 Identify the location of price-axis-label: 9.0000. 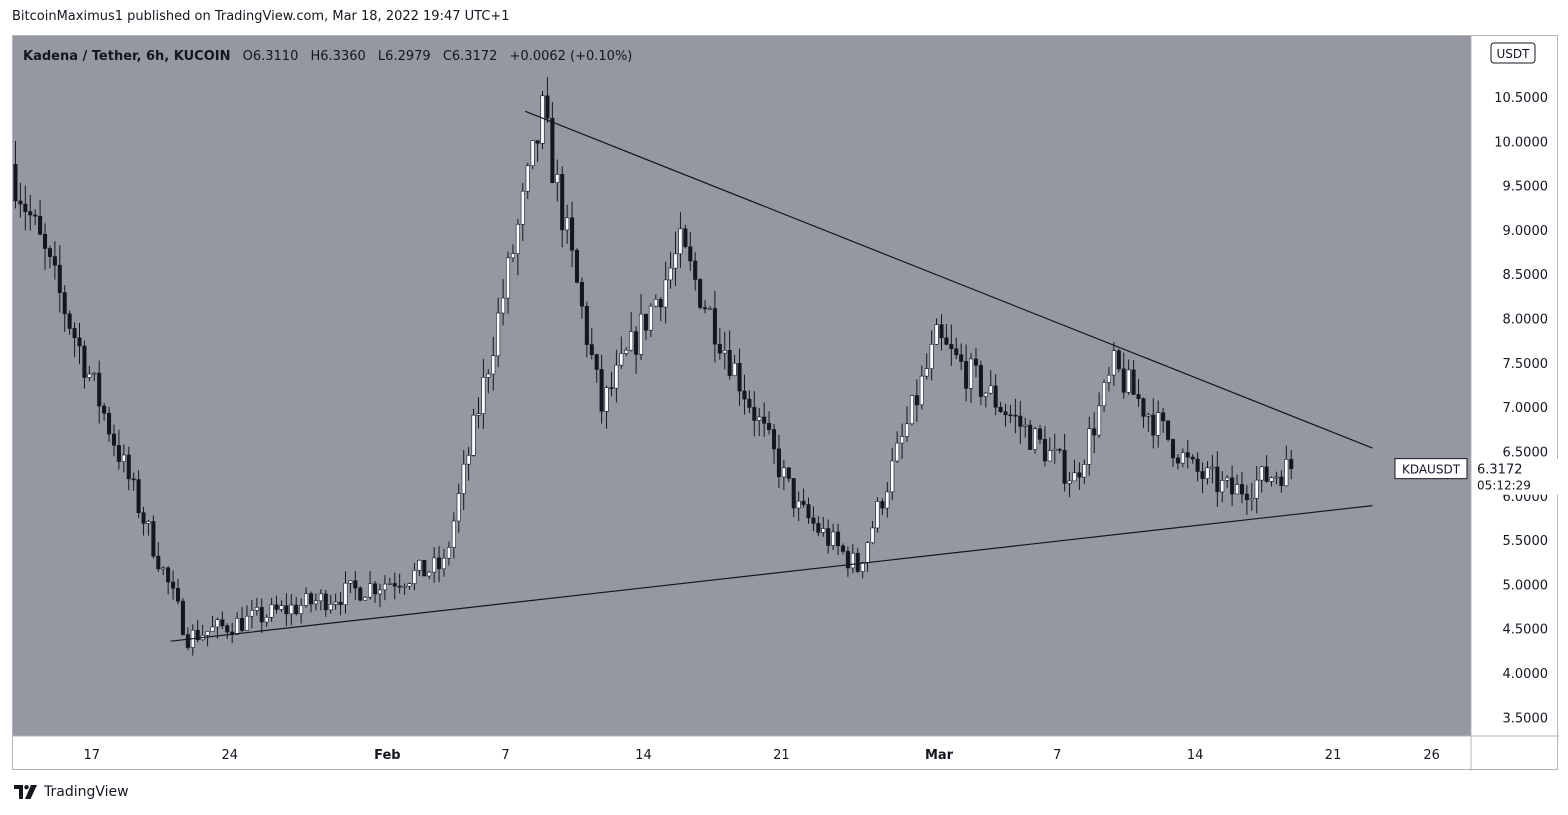
(1526, 231).